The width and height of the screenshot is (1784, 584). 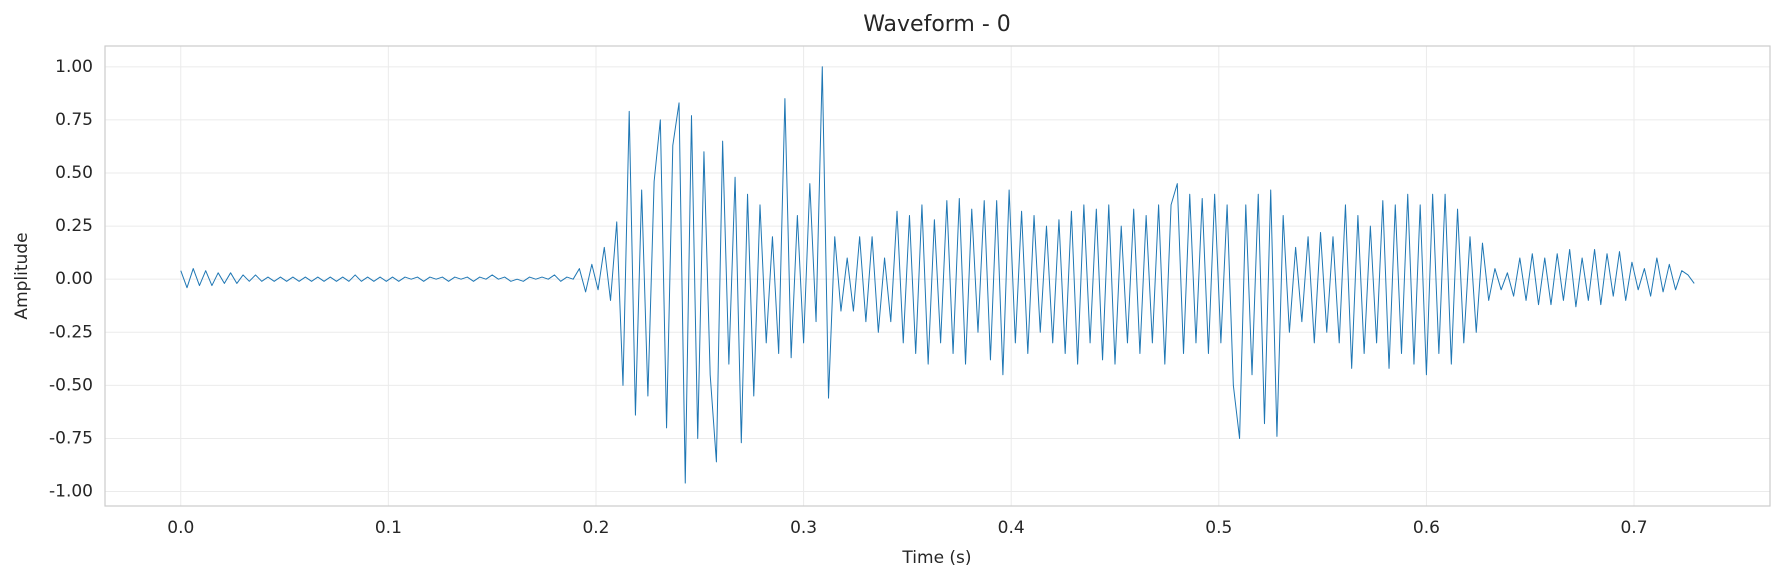 What do you see at coordinates (71, 332) in the screenshot?
I see `y-tick-label: -0.25` at bounding box center [71, 332].